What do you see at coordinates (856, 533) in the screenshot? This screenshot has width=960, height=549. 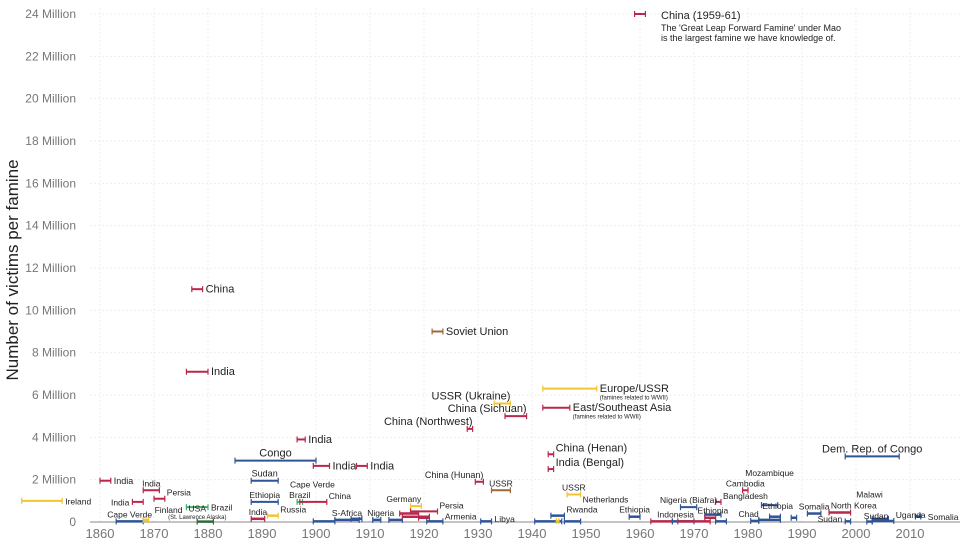 I see `x-tick-label: 2000` at bounding box center [856, 533].